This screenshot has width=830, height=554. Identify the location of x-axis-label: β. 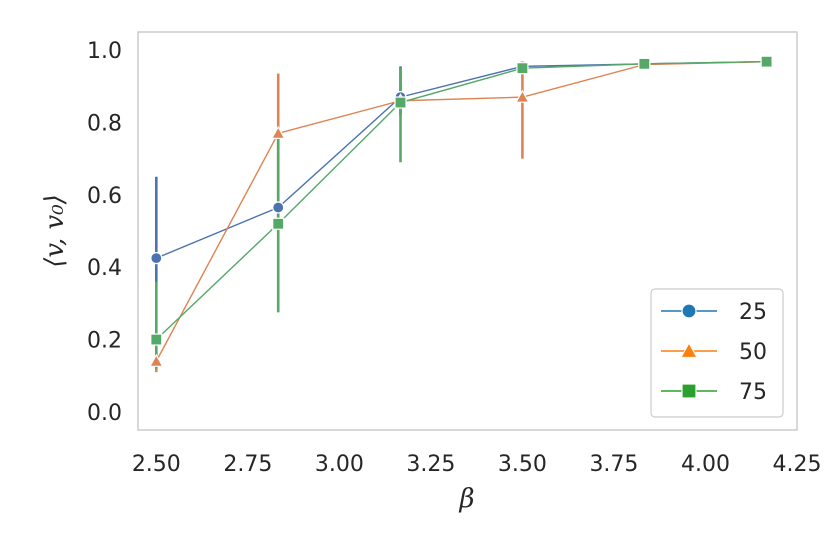
(466, 499).